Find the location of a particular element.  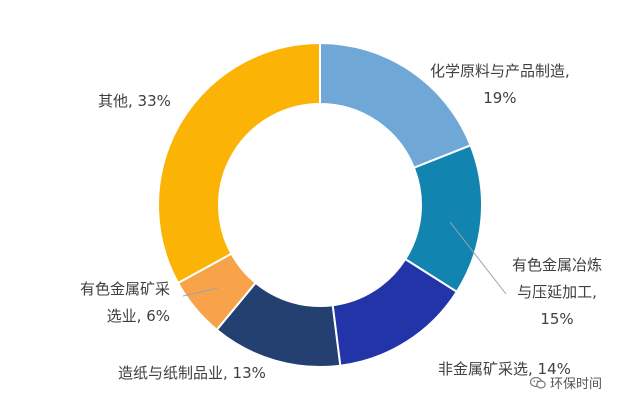

watermark-text: 环保时间 is located at coordinates (576, 384).